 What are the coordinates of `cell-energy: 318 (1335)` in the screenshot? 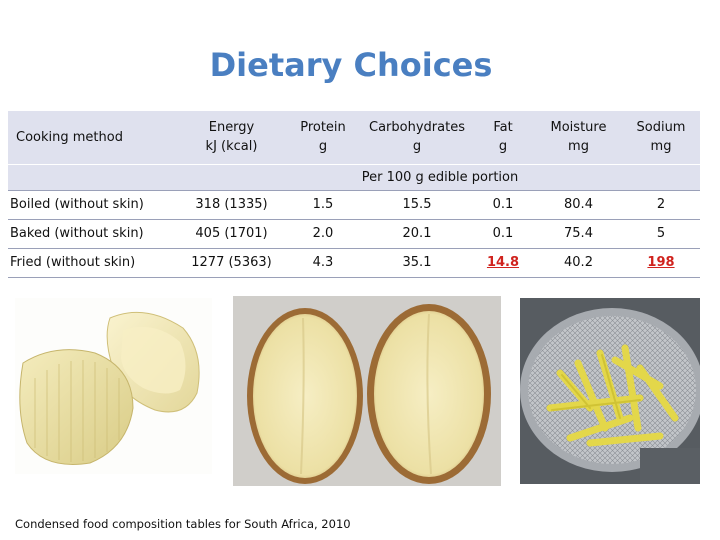 It's located at (231, 204).